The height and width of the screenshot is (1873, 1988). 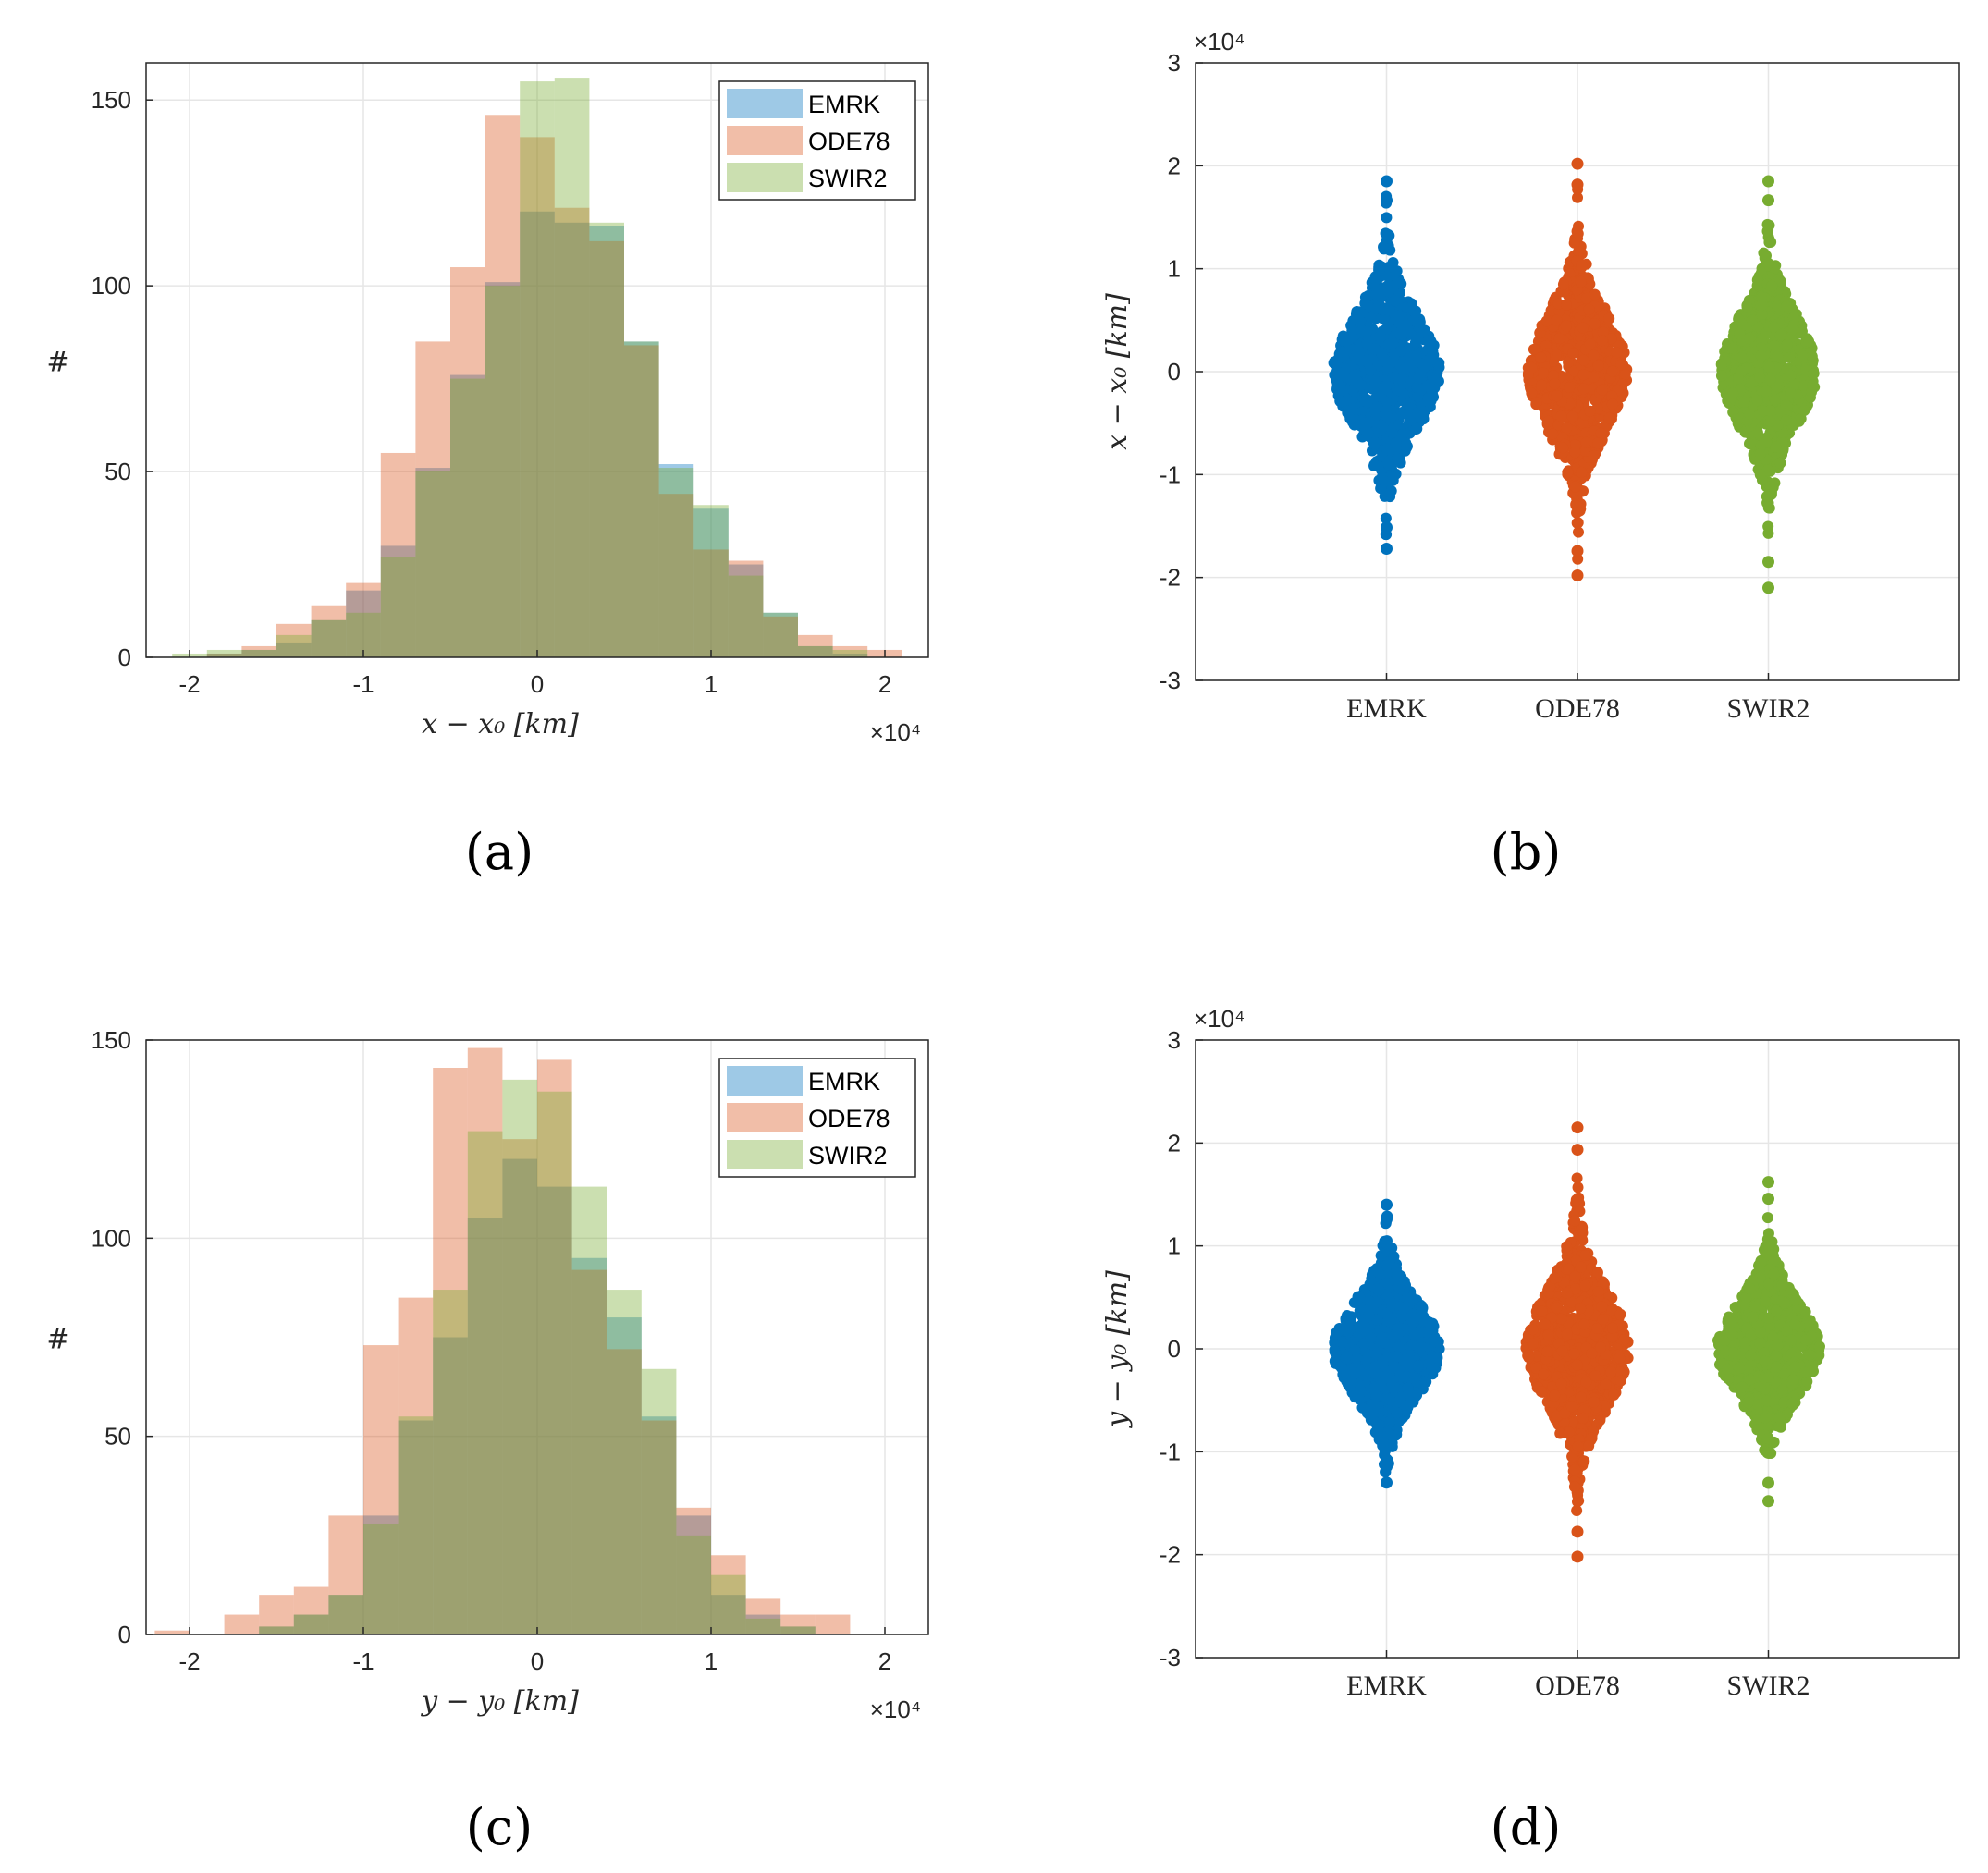 I want to click on legend-swatch-swir2, so click(x=765, y=1154).